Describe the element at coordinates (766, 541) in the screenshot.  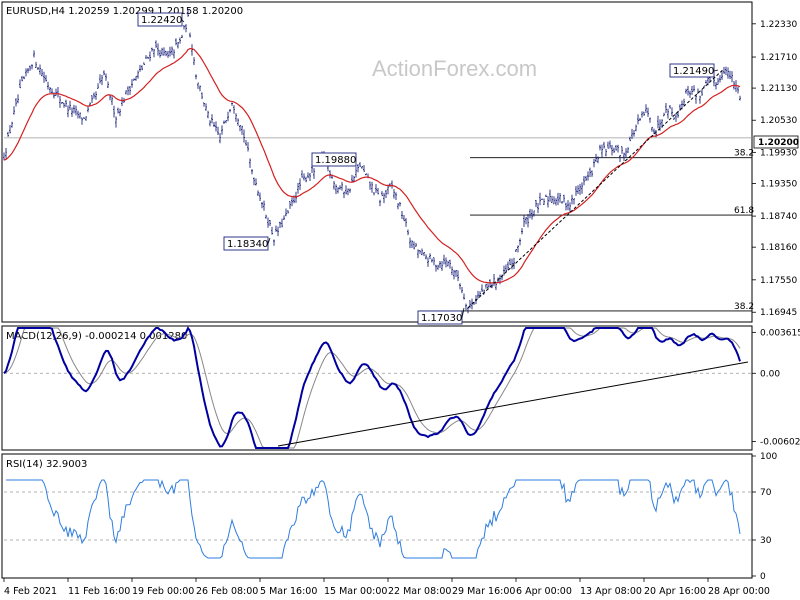
I see `svg-text: 30` at that location.